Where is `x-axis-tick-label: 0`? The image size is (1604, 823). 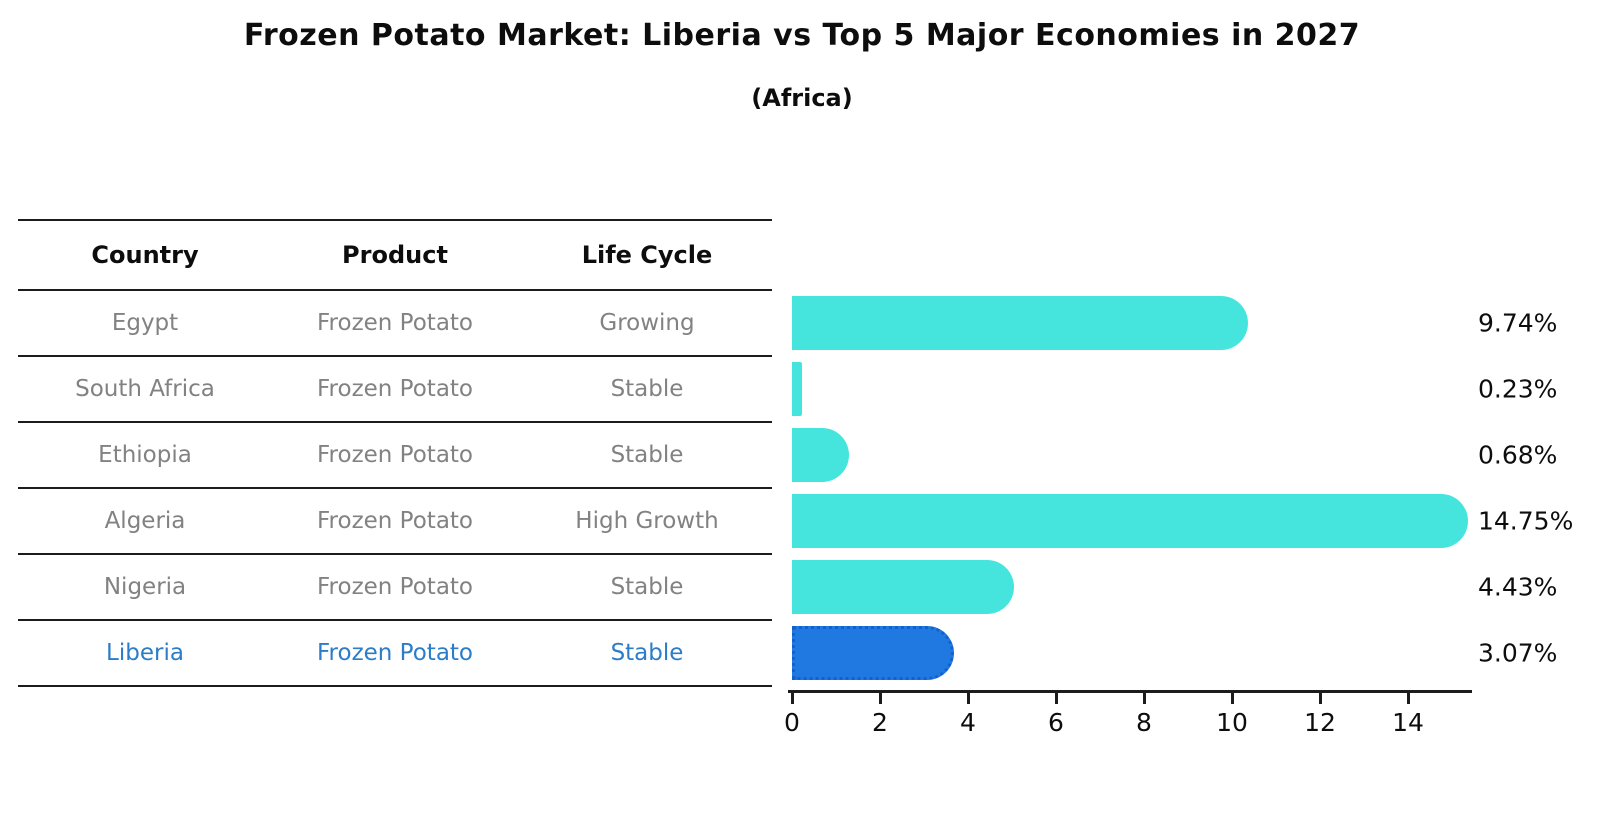
x-axis-tick-label: 0 is located at coordinates (792, 722).